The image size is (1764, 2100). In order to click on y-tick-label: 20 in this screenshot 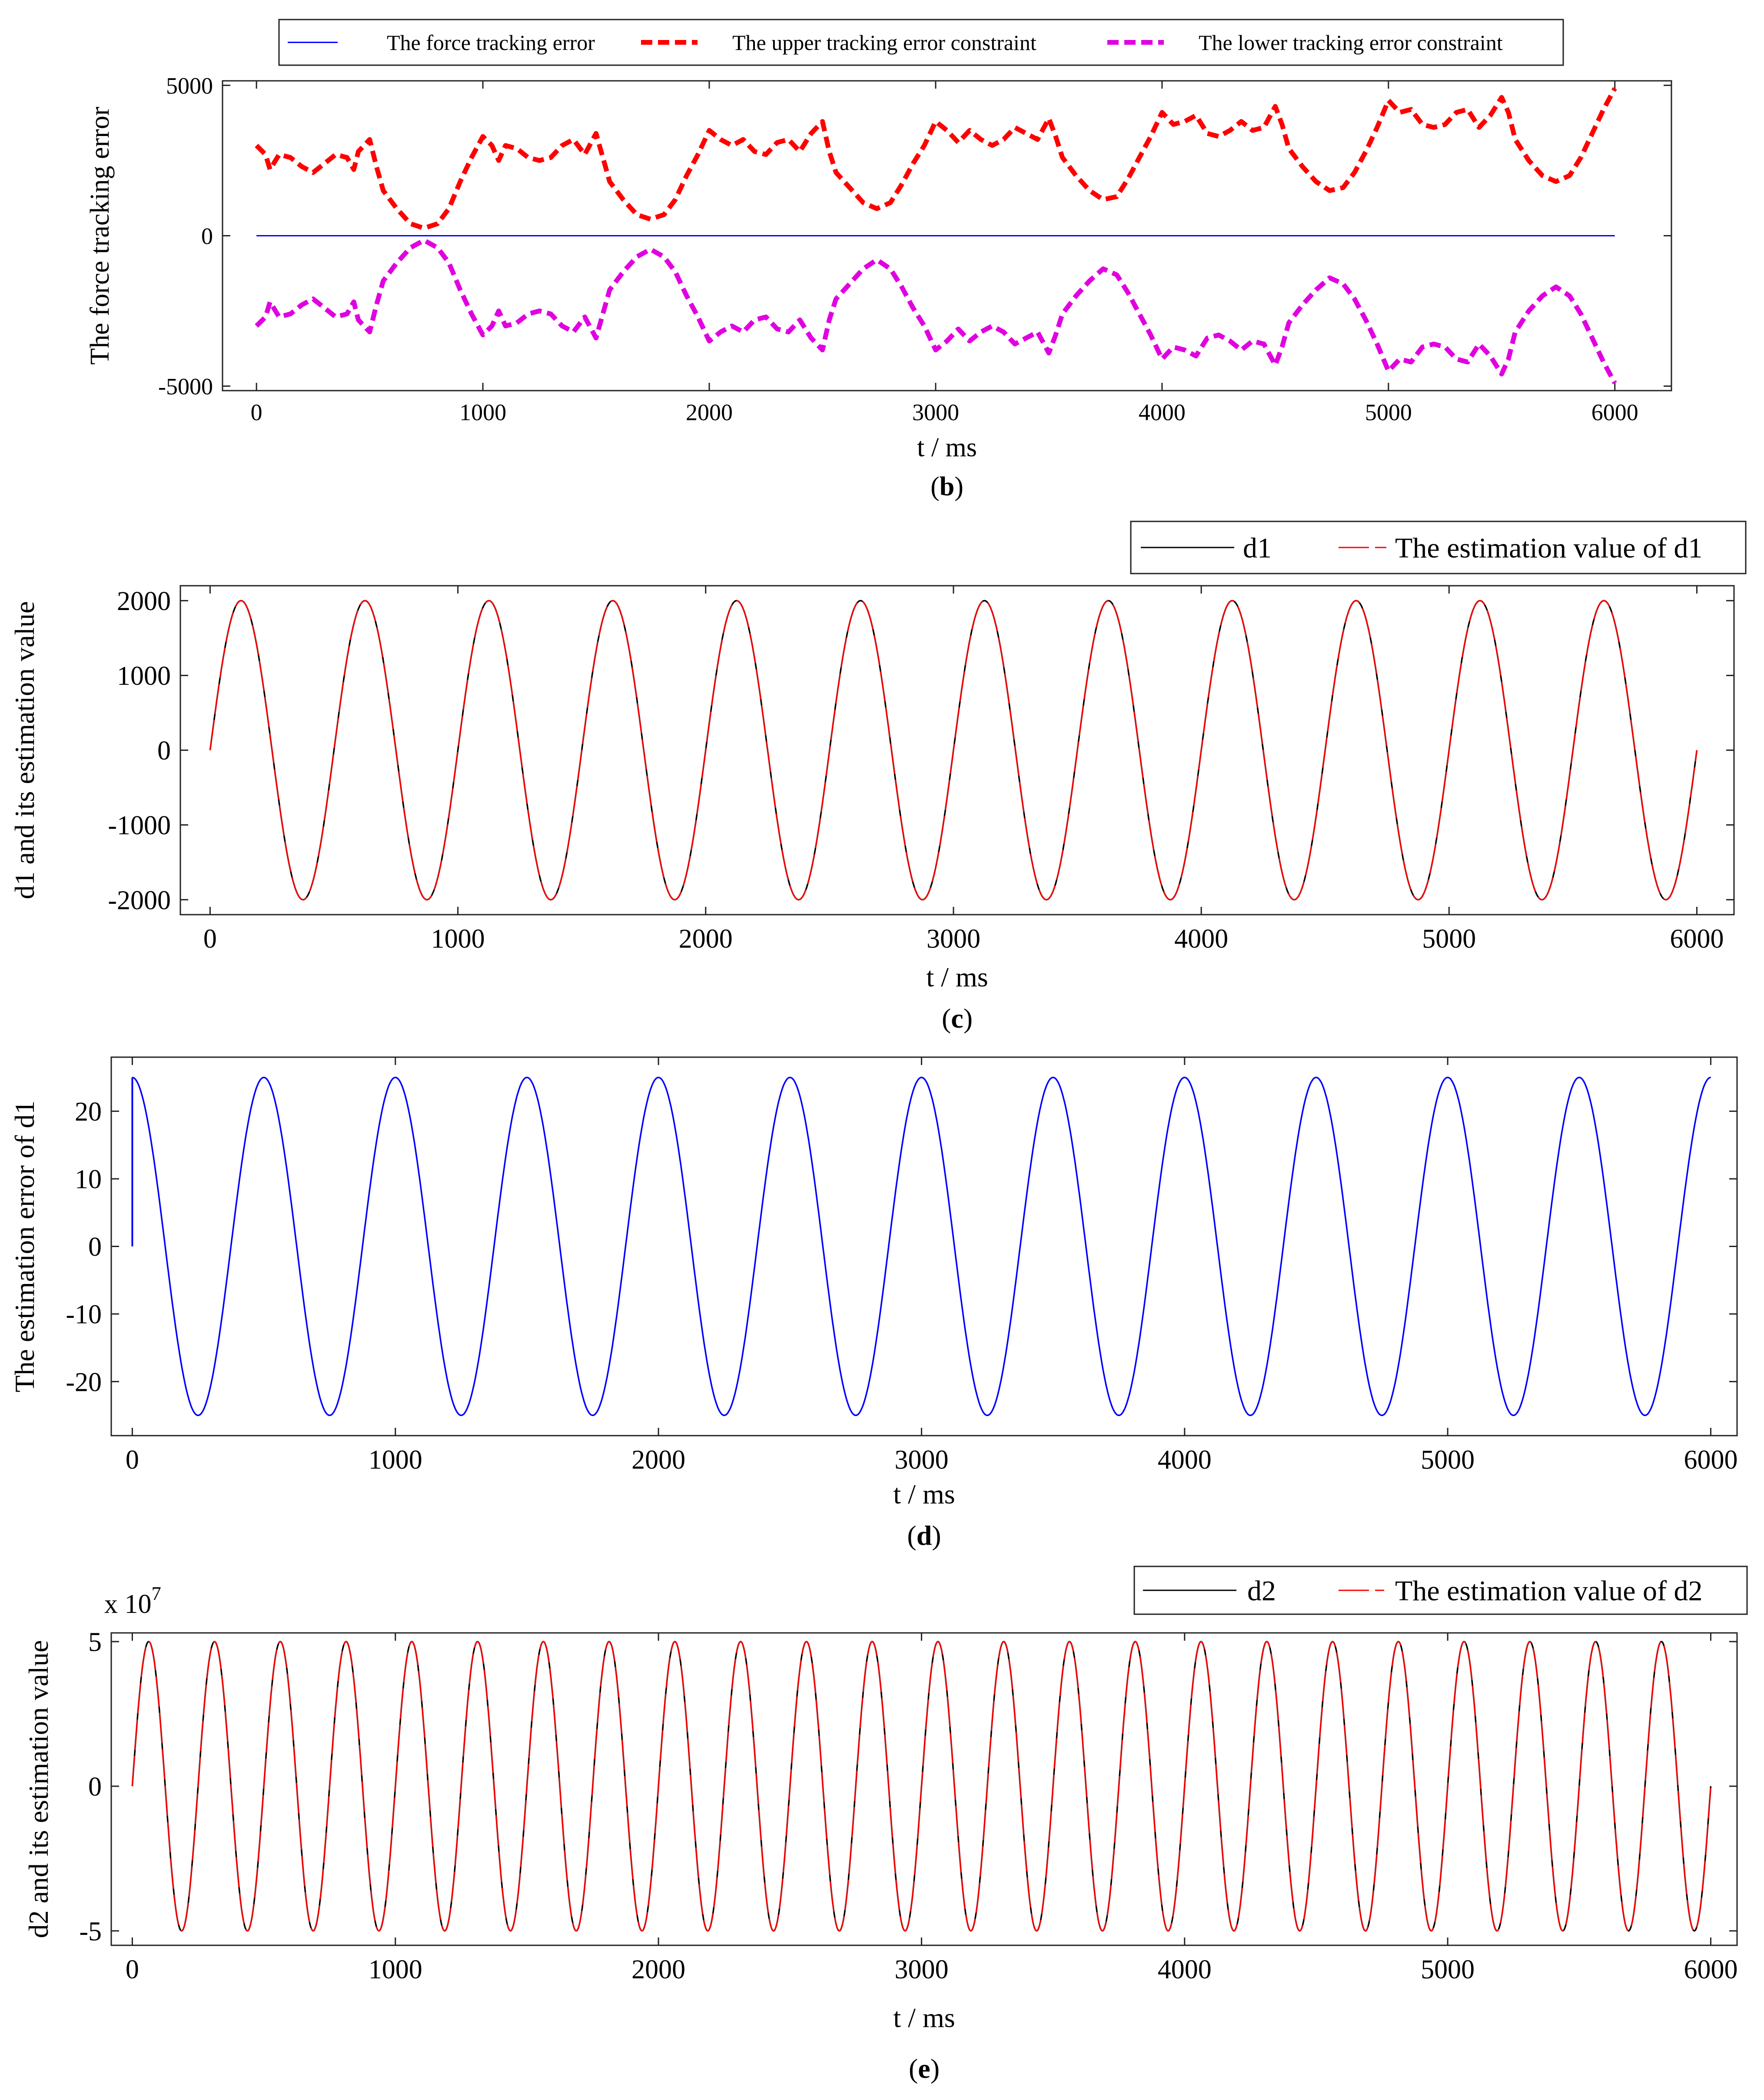, I will do `click(88, 1112)`.